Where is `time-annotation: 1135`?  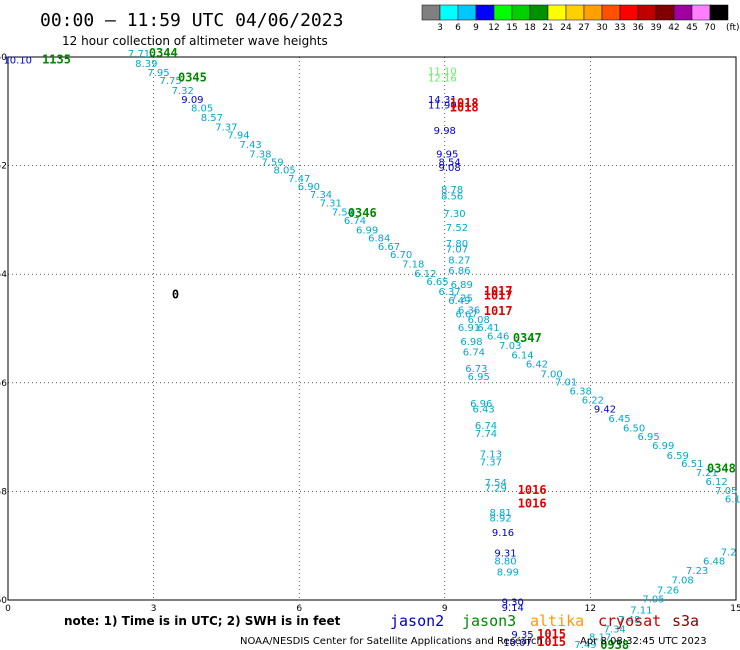
time-annotation: 1135 is located at coordinates (56, 60).